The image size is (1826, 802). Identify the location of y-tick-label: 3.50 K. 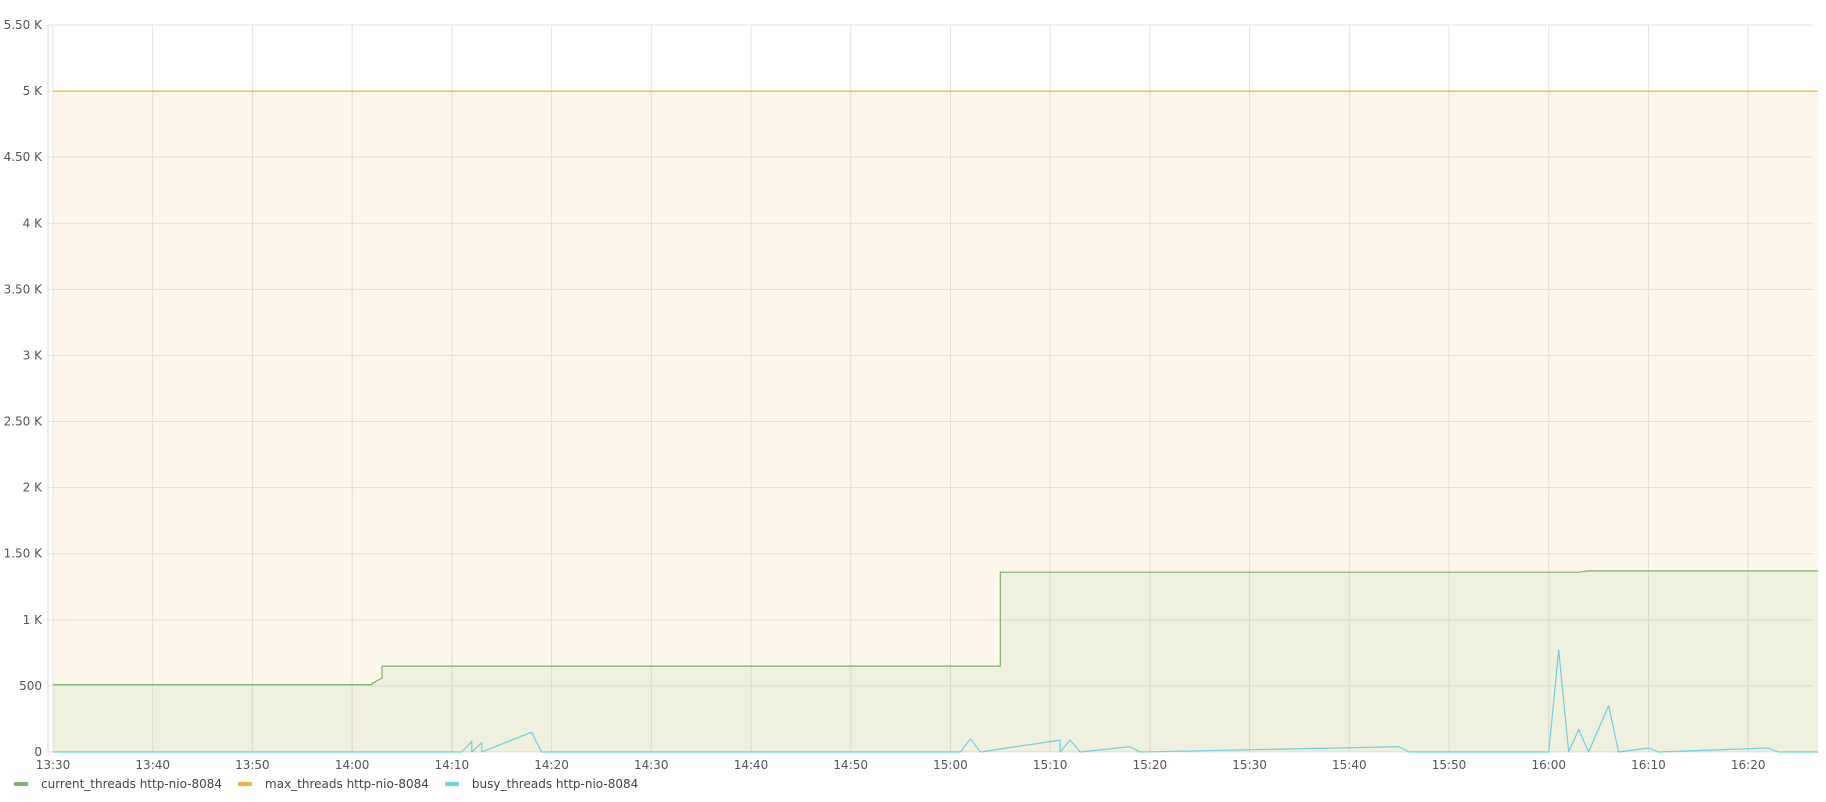
(24, 289).